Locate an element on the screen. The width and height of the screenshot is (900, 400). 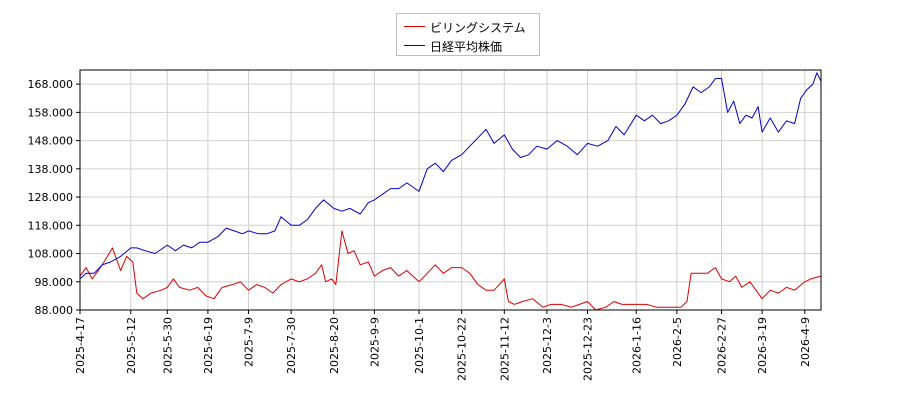
x-tick-label: 2026-1-16 is located at coordinates (636, 345).